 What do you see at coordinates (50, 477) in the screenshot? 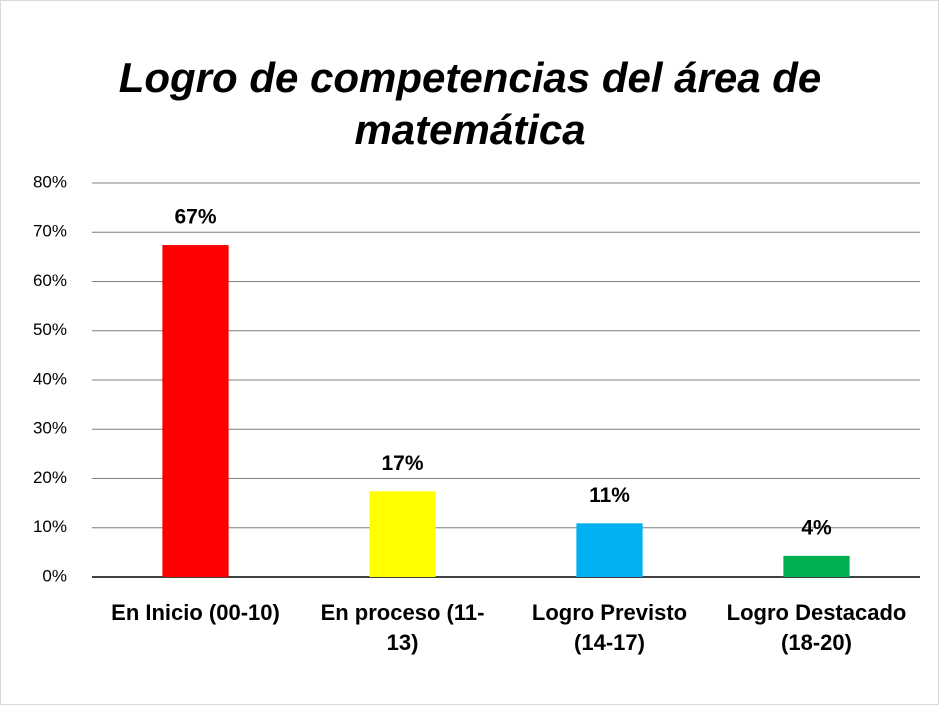
I see `y-tick-label: 20%` at bounding box center [50, 477].